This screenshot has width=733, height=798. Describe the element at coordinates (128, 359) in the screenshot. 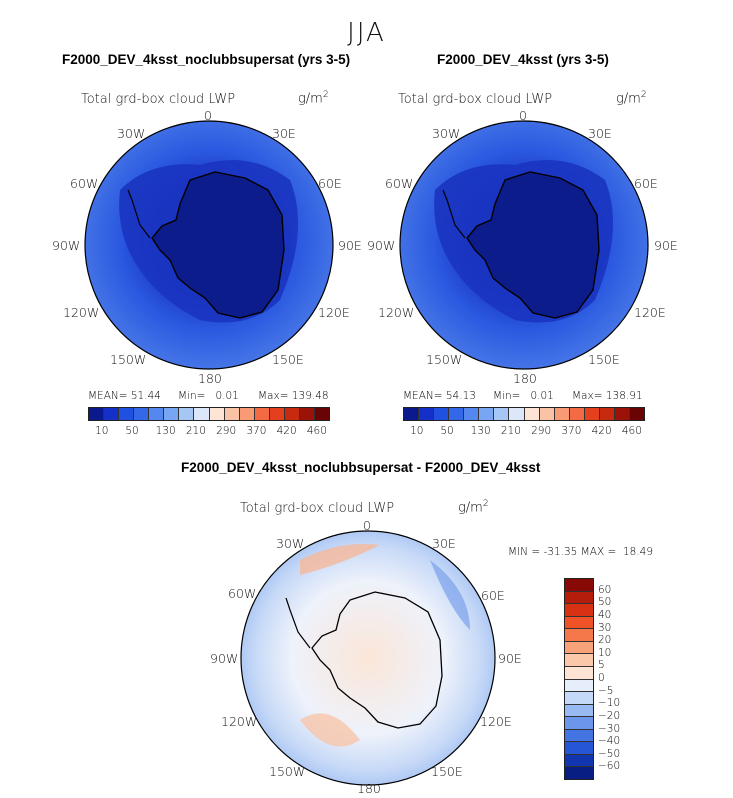

I see `left-lon-150w: 150W` at that location.